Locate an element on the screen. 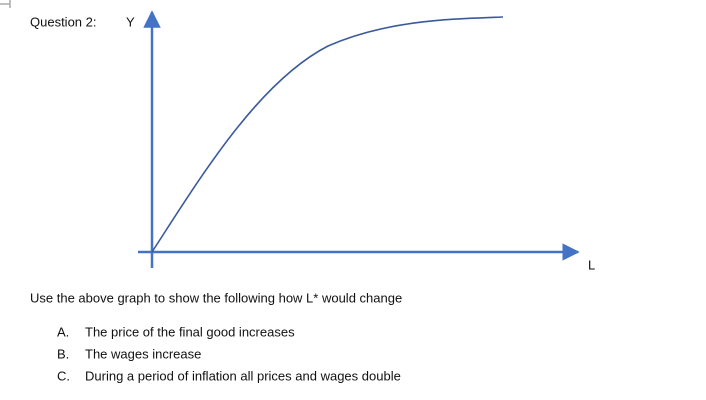 This screenshot has height=400, width=706. x-axis-label: L is located at coordinates (591, 264).